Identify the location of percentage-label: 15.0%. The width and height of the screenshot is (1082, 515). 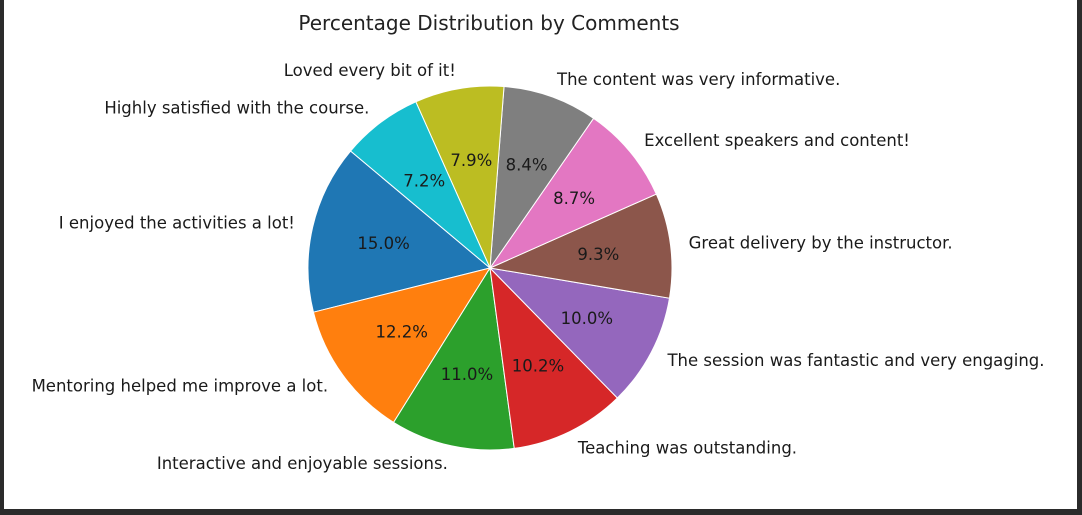
(383, 243).